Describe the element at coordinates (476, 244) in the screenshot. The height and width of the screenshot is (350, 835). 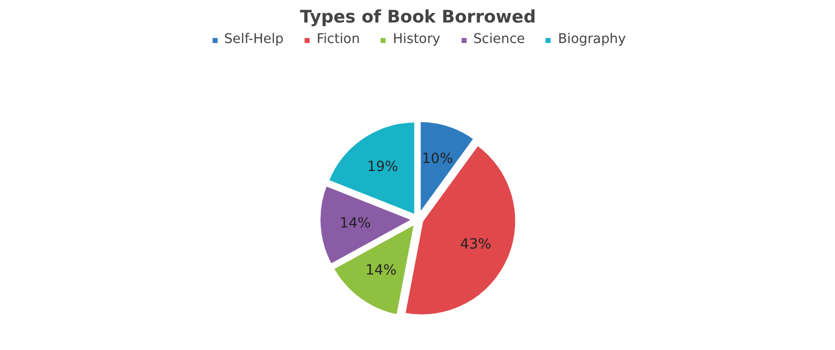
I see `data-label: 43%` at that location.